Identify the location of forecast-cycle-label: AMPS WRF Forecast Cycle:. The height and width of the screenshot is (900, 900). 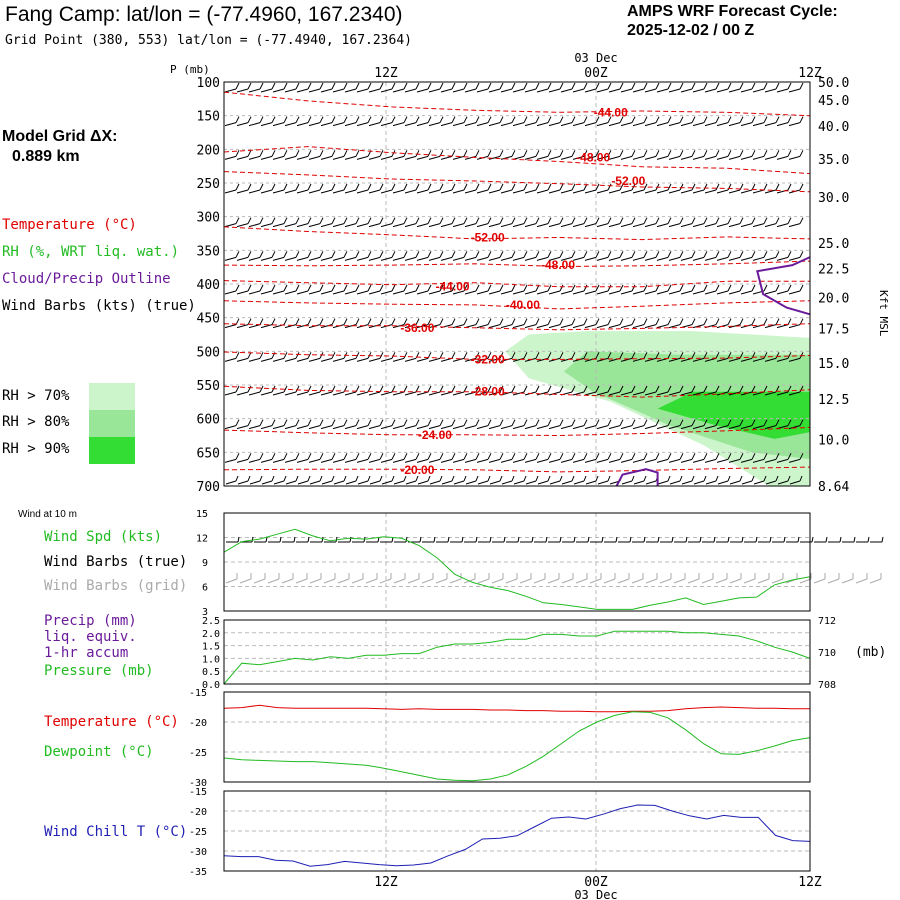
(732, 11).